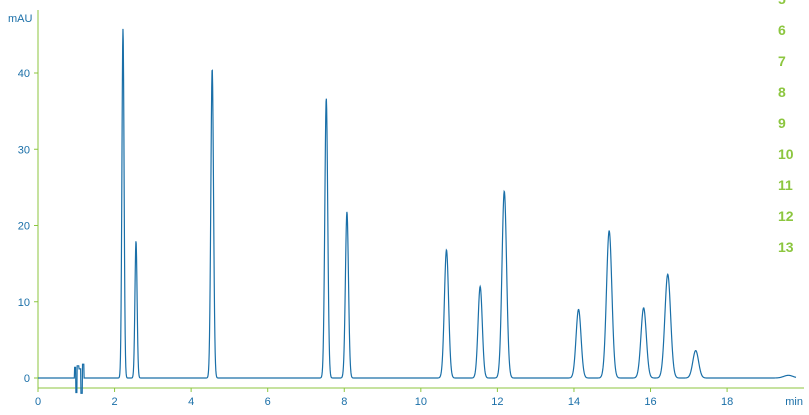 Image resolution: width=809 pixels, height=415 pixels. Describe the element at coordinates (650, 402) in the screenshot. I see `x-tick-label: 16` at that location.